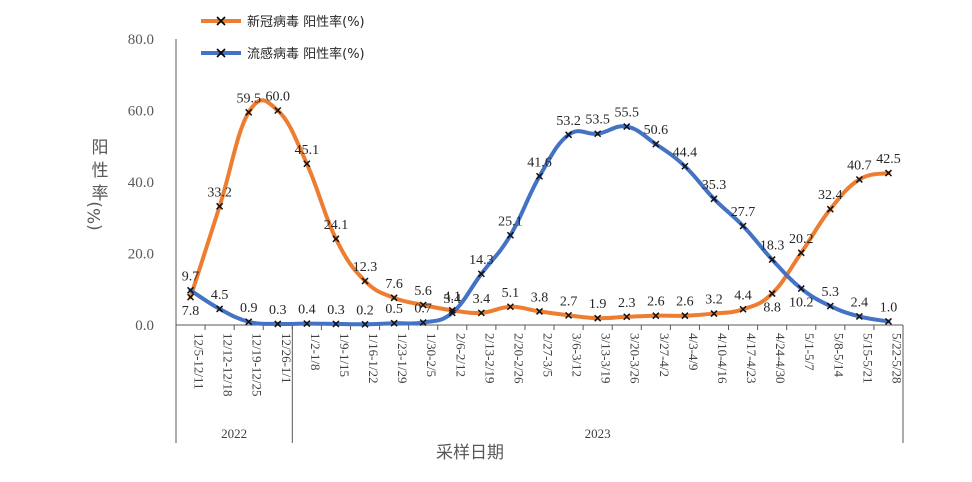  I want to click on legend-item-covid: 新冠病毒 阳性率(%), so click(283, 22).